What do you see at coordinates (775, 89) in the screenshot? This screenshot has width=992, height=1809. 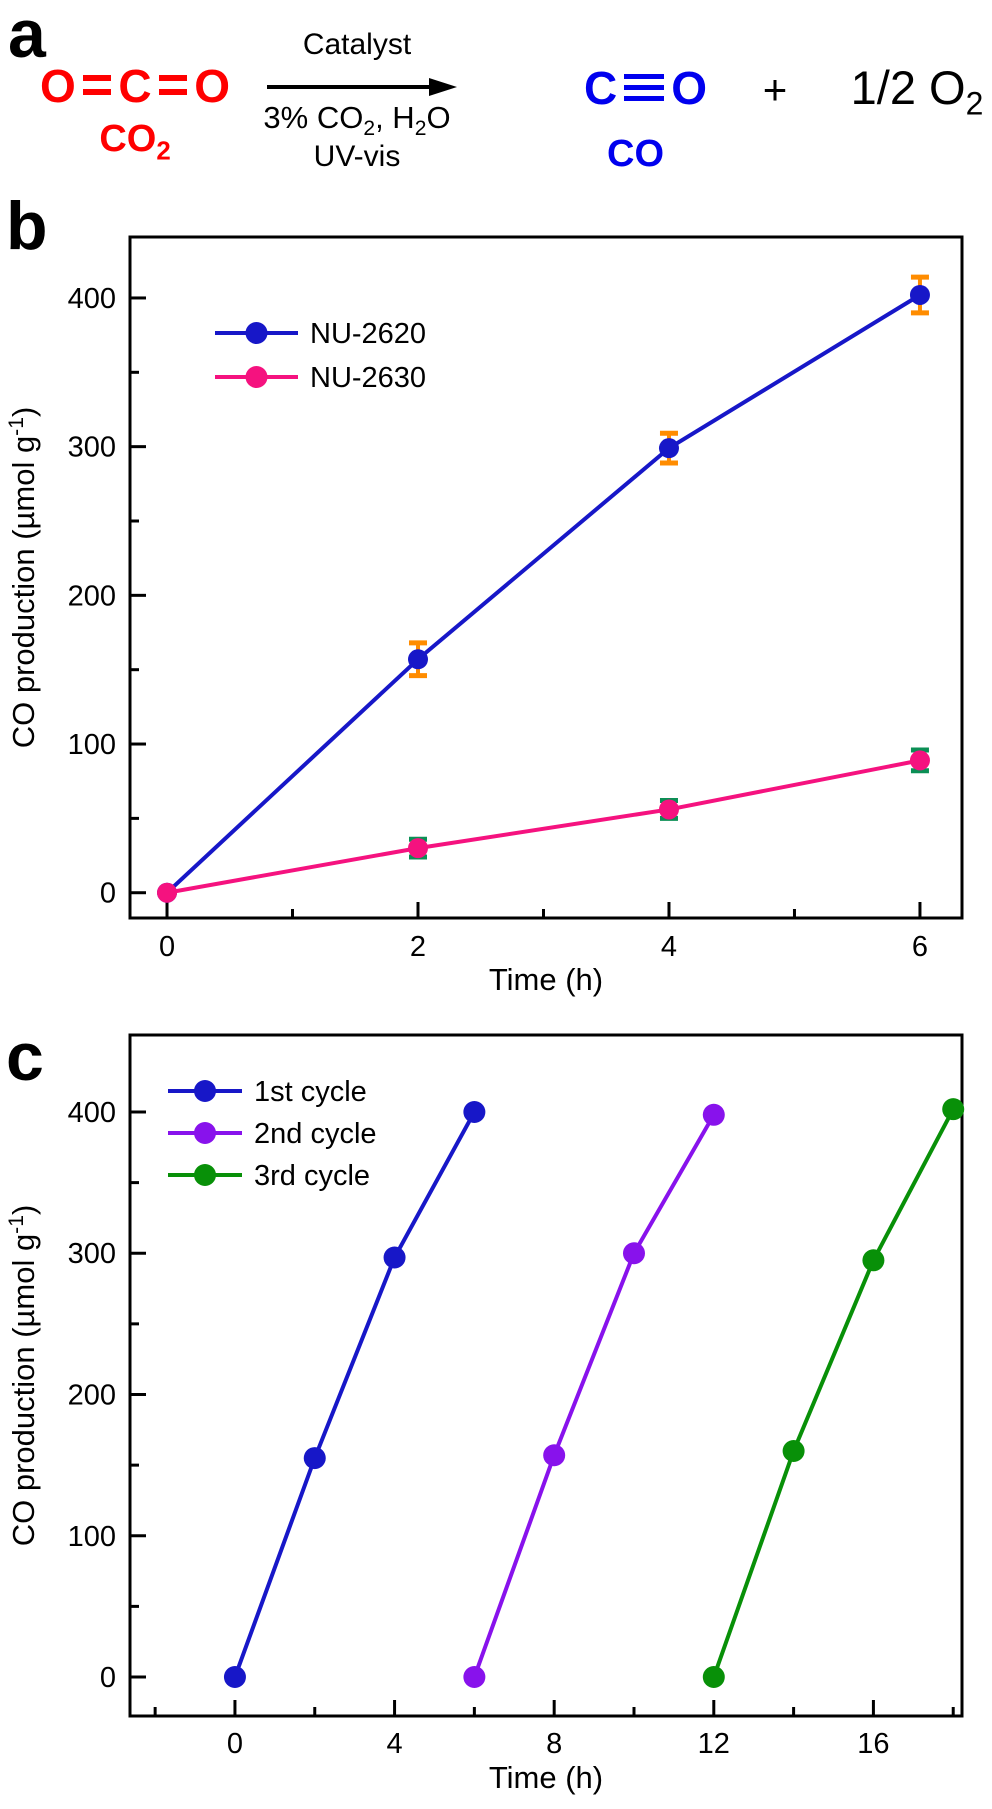 I see `plus-sign: +` at bounding box center [775, 89].